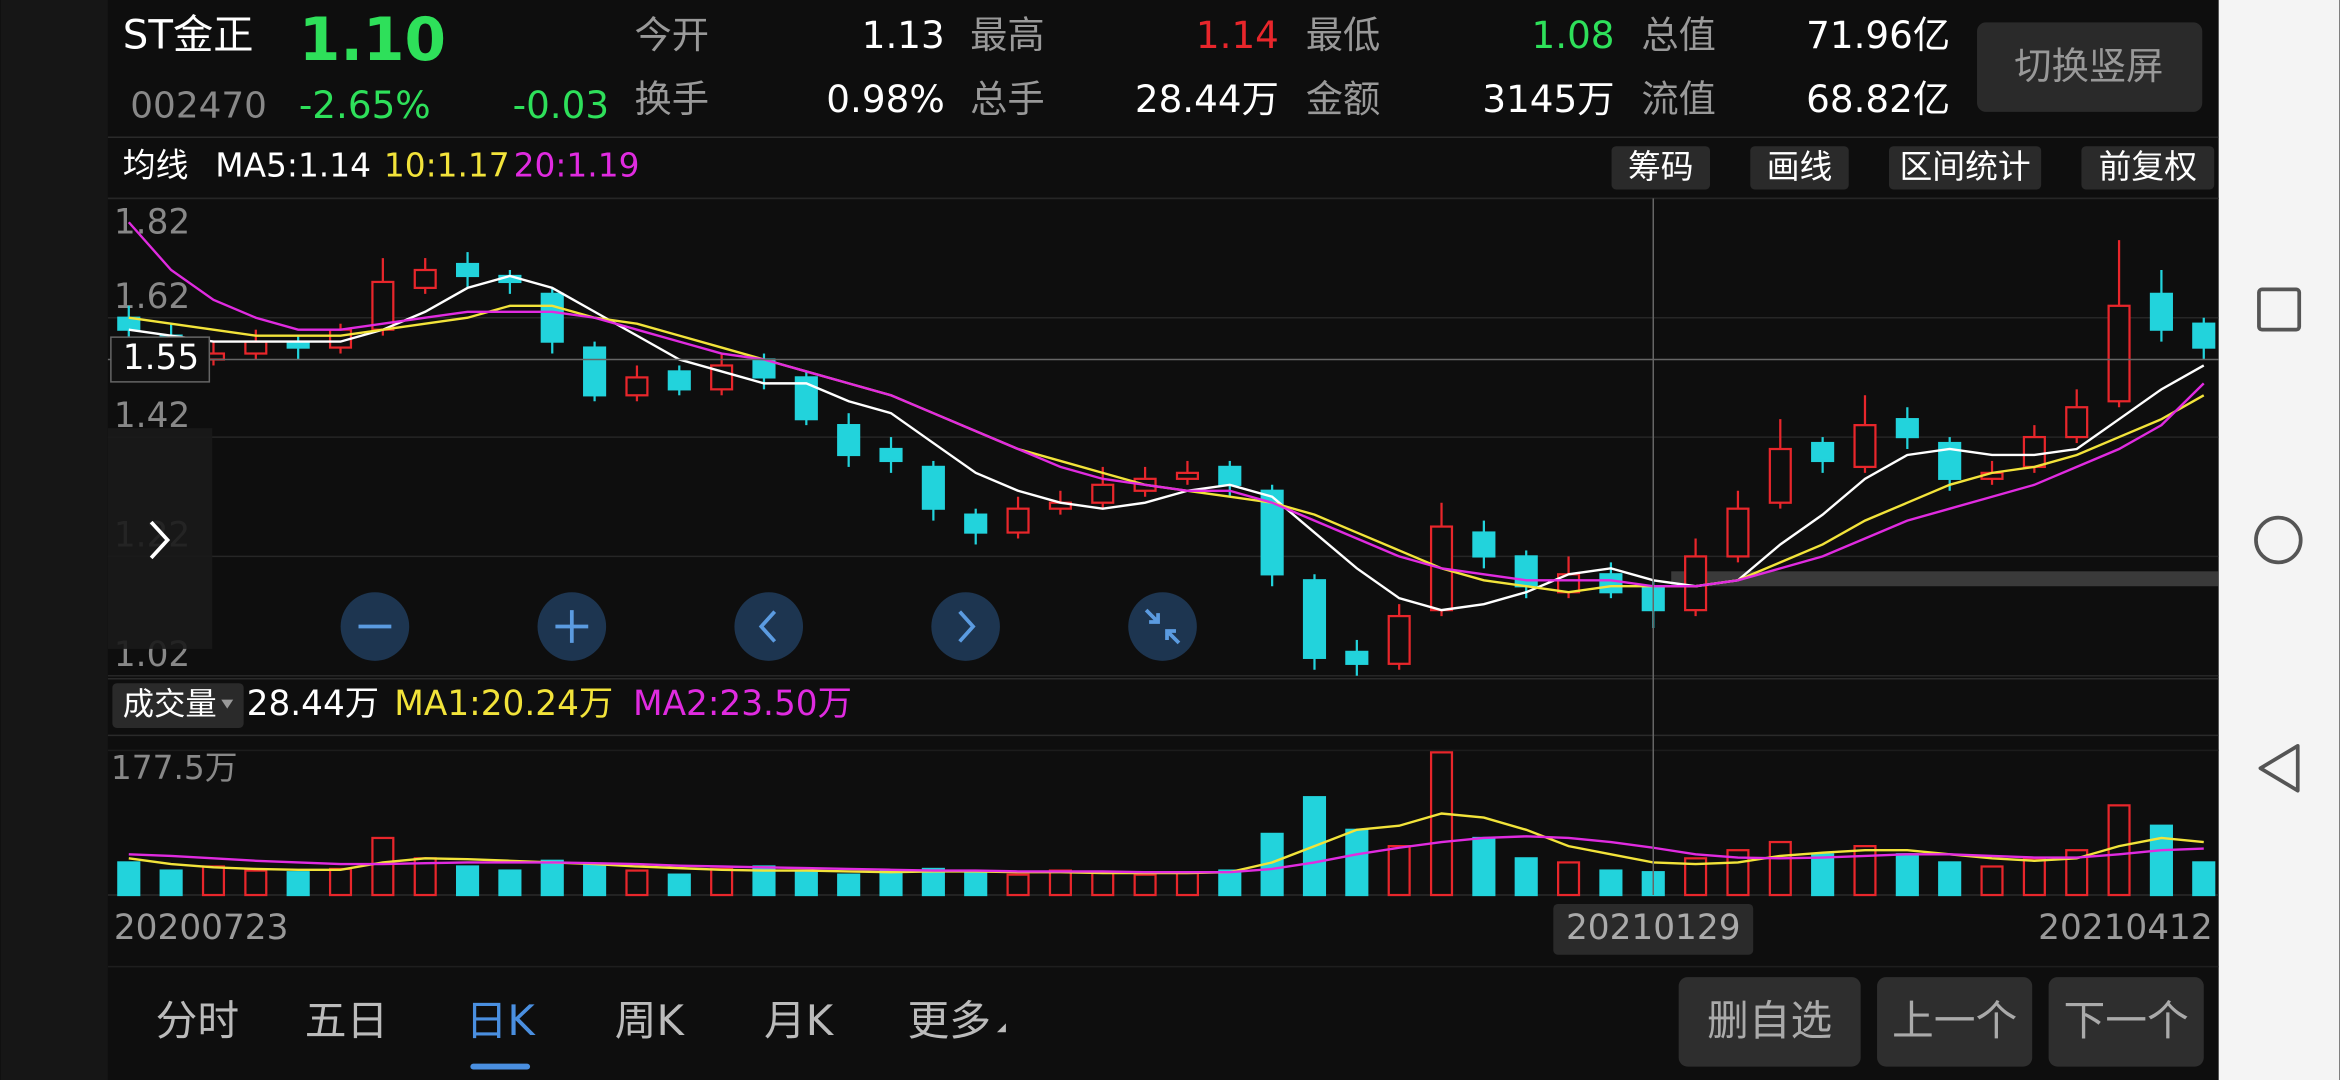 The width and height of the screenshot is (2340, 1080). What do you see at coordinates (1653, 929) in the screenshot?
I see `x-tick-box` at bounding box center [1653, 929].